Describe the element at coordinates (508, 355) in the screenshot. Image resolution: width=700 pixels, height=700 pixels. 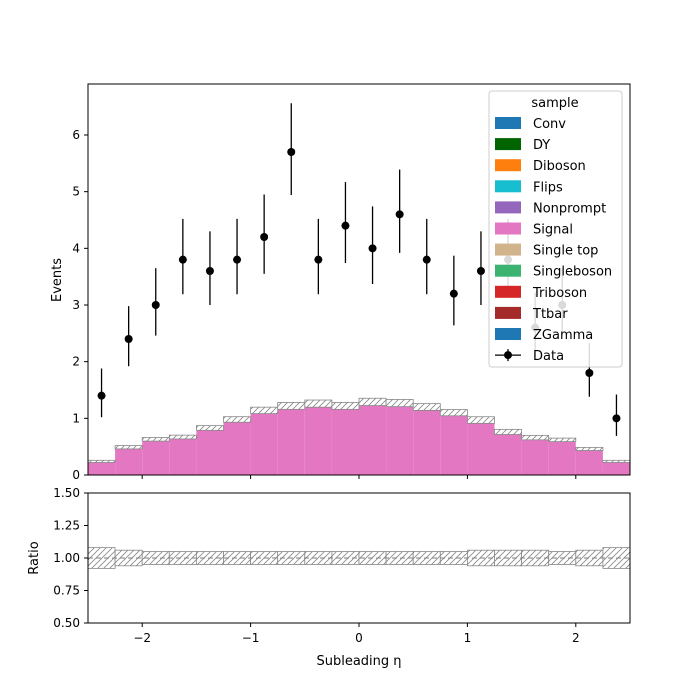
I see `legend-data-marker` at that location.